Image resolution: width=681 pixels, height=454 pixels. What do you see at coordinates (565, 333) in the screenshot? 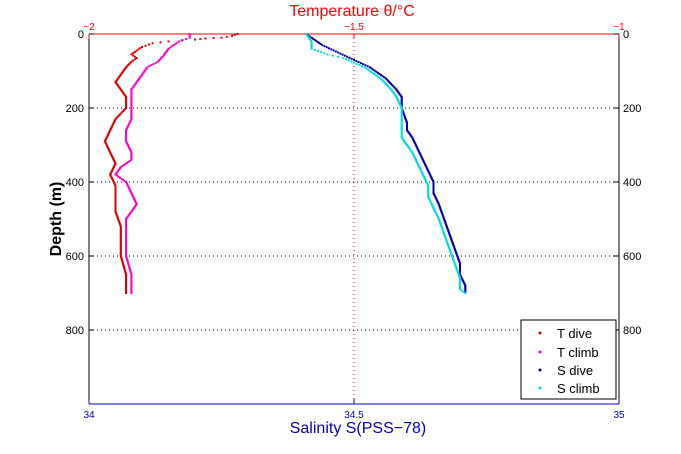
I see `legend-item-t-dive: T dive` at bounding box center [565, 333].